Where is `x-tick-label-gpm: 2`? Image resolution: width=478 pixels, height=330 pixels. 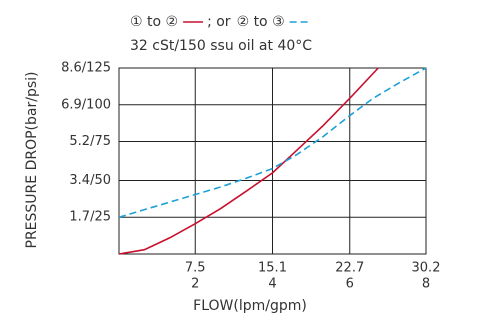
x-tick-label-gpm: 2 is located at coordinates (195, 284).